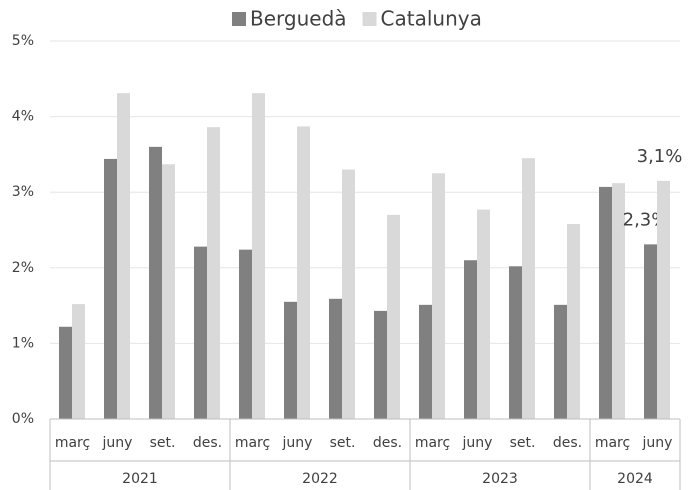 This screenshot has height=490, width=688. What do you see at coordinates (23, 117) in the screenshot?
I see `y-tick-label: 4%` at bounding box center [23, 117].